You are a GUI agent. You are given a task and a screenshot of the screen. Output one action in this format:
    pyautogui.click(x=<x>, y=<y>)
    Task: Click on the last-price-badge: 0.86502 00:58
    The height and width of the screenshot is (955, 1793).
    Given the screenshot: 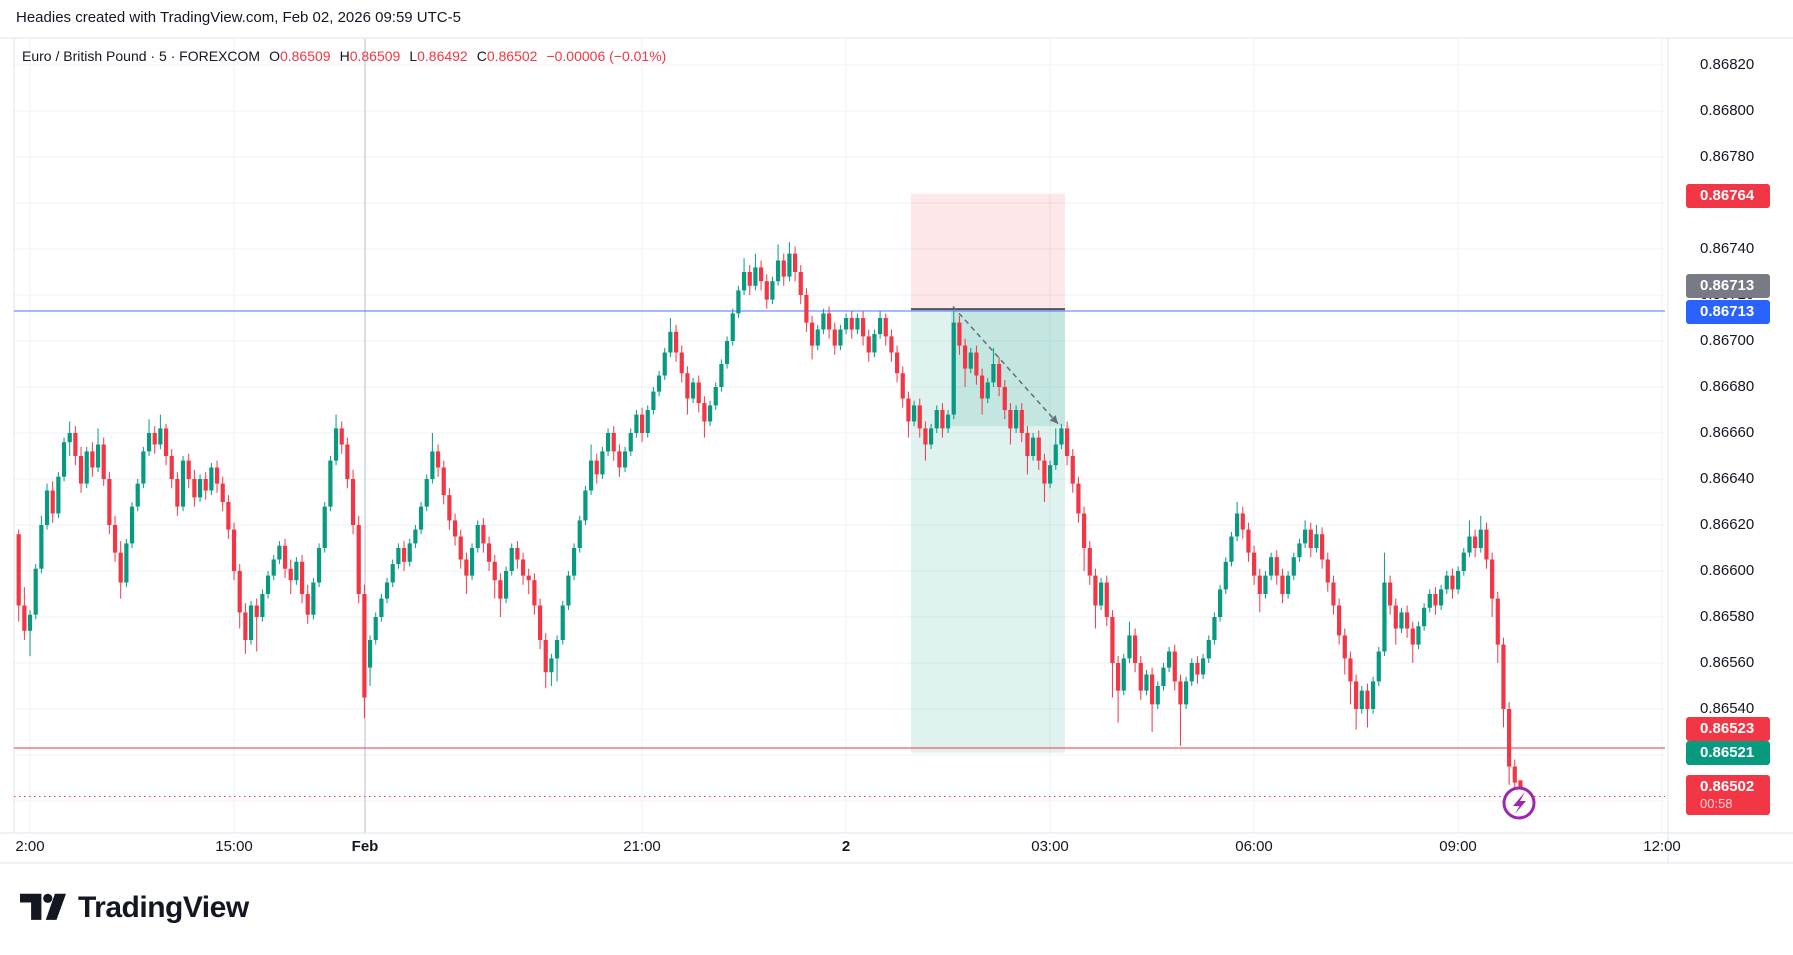 What is the action you would take?
    pyautogui.click(x=1728, y=795)
    